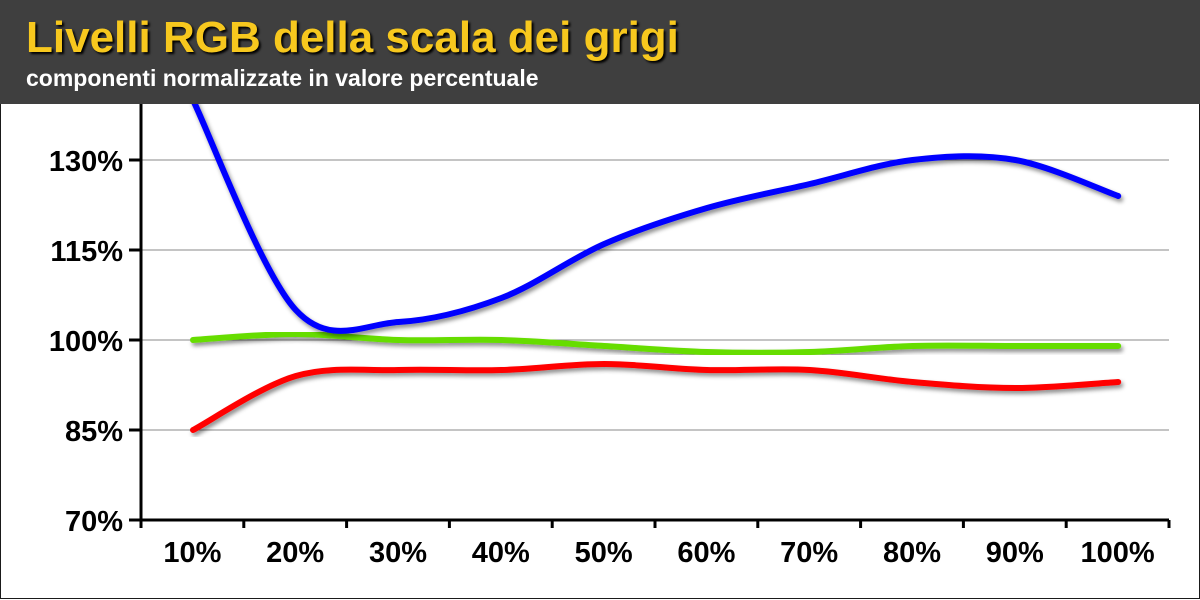 The height and width of the screenshot is (600, 1200). I want to click on x-tick-label: 40%, so click(501, 553).